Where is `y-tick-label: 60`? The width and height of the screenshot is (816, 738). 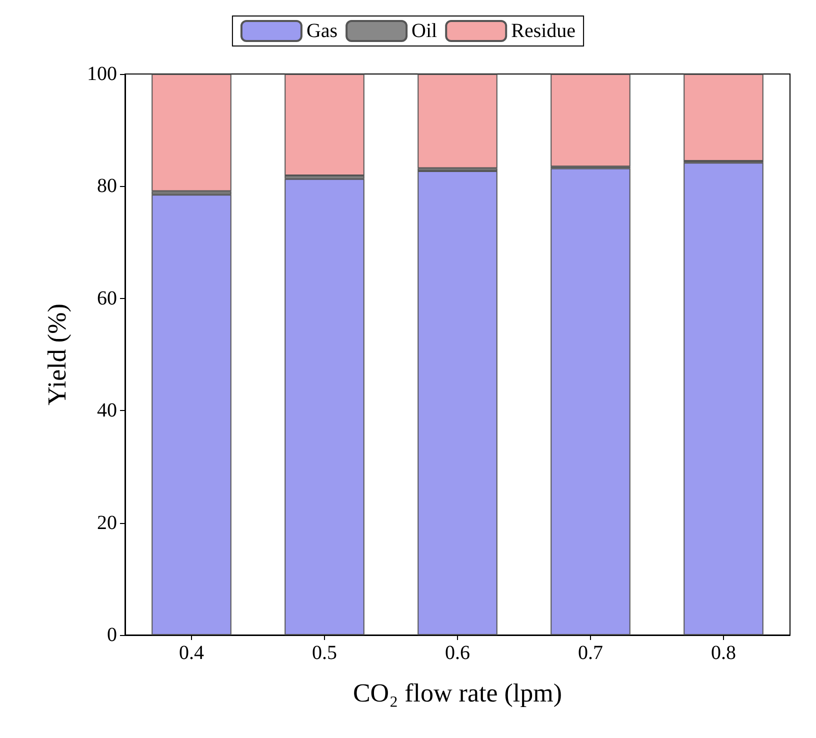 y-tick-label: 60 is located at coordinates (107, 298).